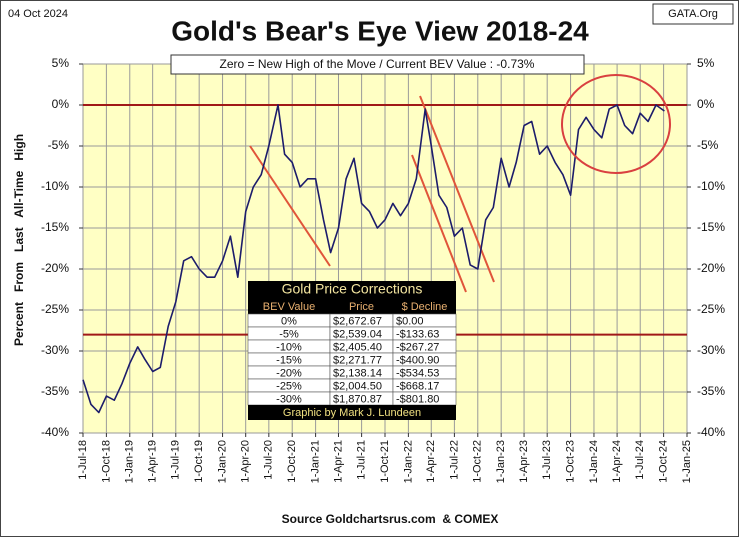 This screenshot has width=739, height=537. Describe the element at coordinates (38, 14) in the screenshot. I see `date-label: 04 Oct 2024` at that location.